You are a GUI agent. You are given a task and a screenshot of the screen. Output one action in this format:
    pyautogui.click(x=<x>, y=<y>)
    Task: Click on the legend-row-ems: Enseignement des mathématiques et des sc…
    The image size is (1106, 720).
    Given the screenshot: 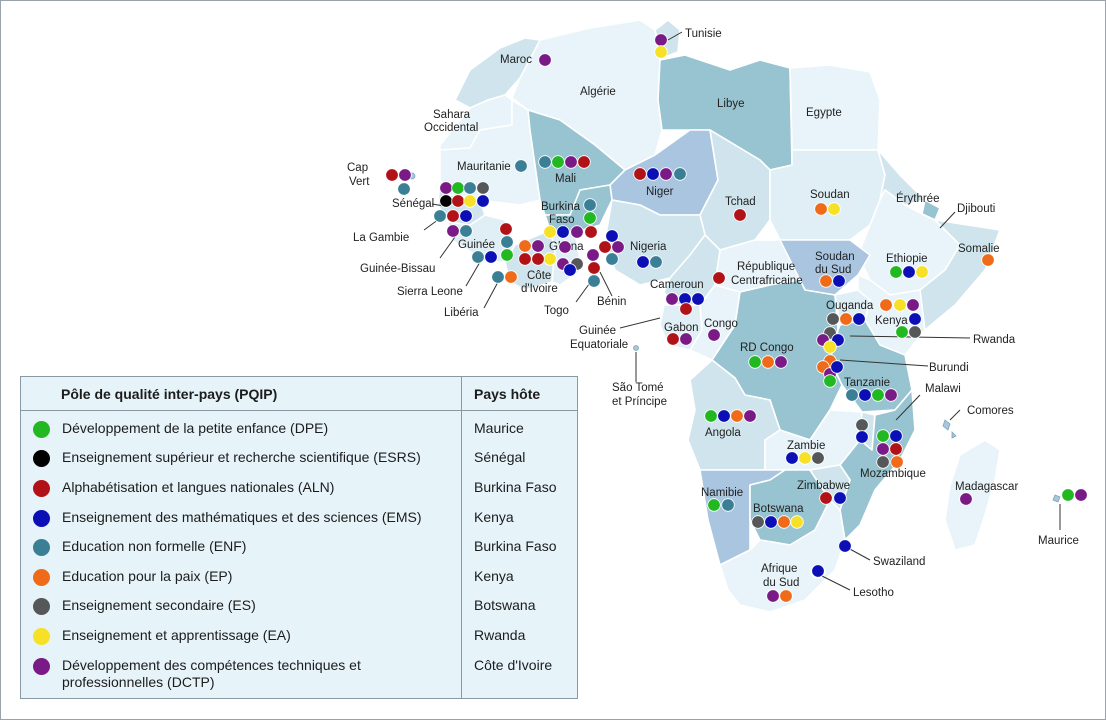 What is the action you would take?
    pyautogui.click(x=299, y=517)
    